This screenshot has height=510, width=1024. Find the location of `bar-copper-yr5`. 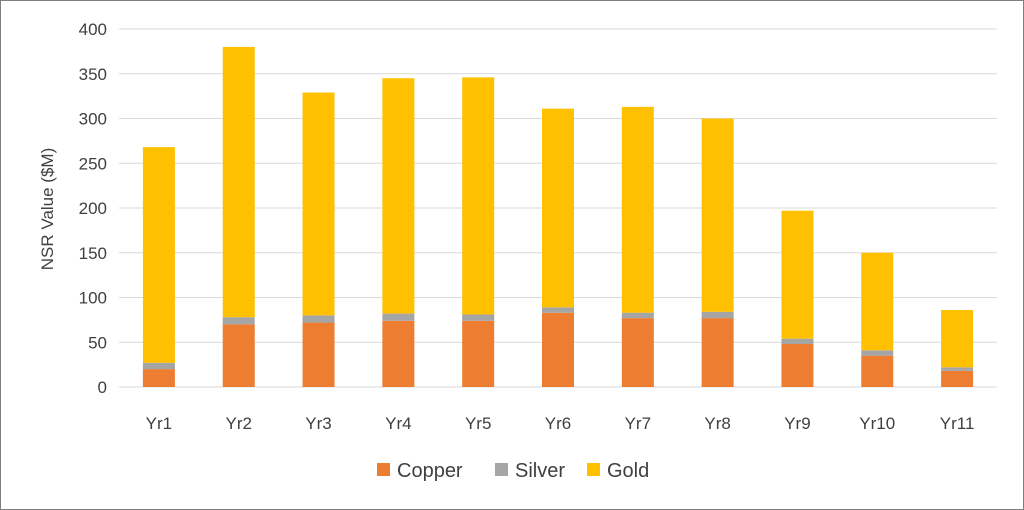

bar-copper-yr5 is located at coordinates (478, 353).